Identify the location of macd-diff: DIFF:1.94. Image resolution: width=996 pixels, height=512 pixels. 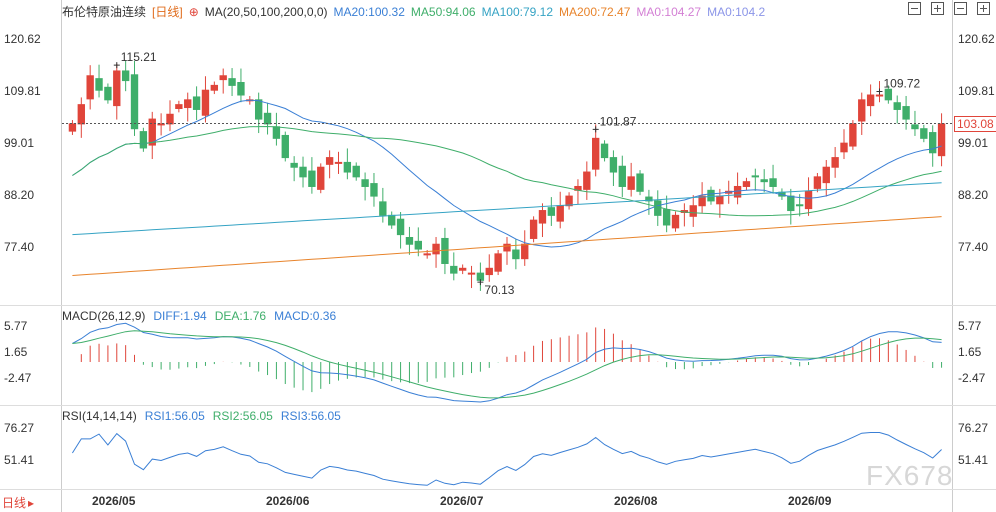
(180, 316).